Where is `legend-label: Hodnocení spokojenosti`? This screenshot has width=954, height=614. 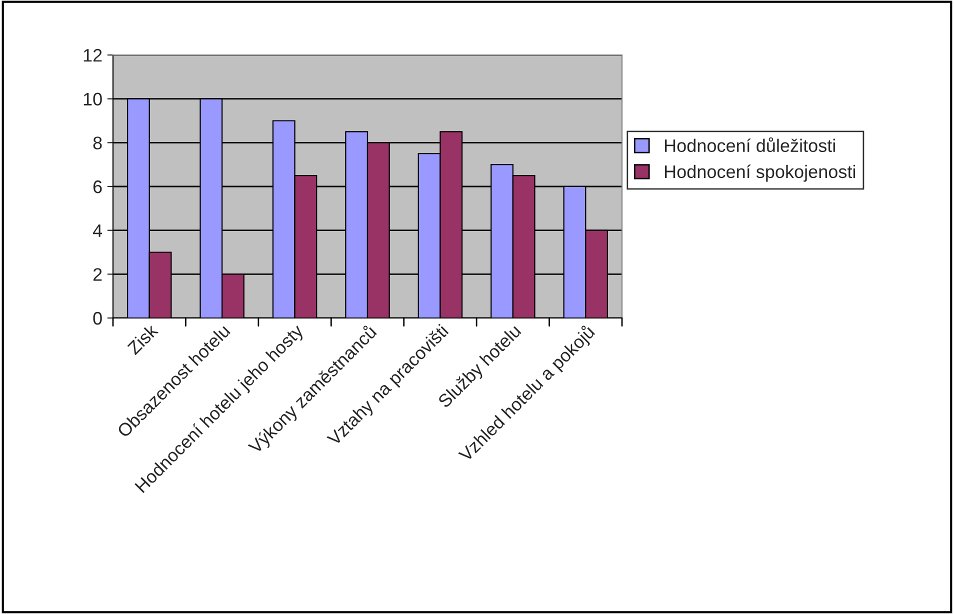 legend-label: Hodnocení spokojenosti is located at coordinates (760, 173).